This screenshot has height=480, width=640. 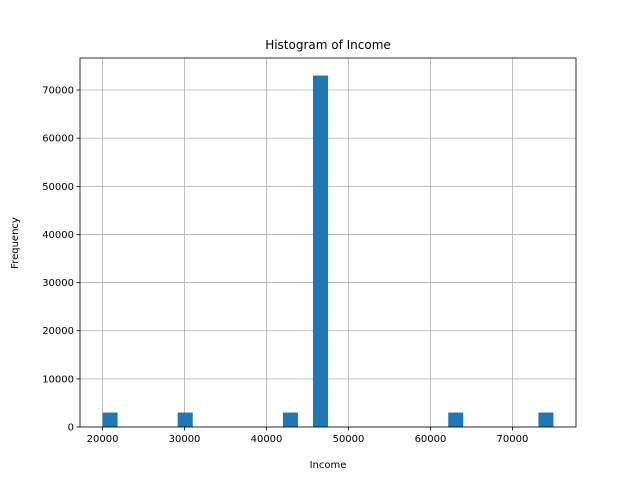 What do you see at coordinates (349, 439) in the screenshot?
I see `x-tick-label: 50000` at bounding box center [349, 439].